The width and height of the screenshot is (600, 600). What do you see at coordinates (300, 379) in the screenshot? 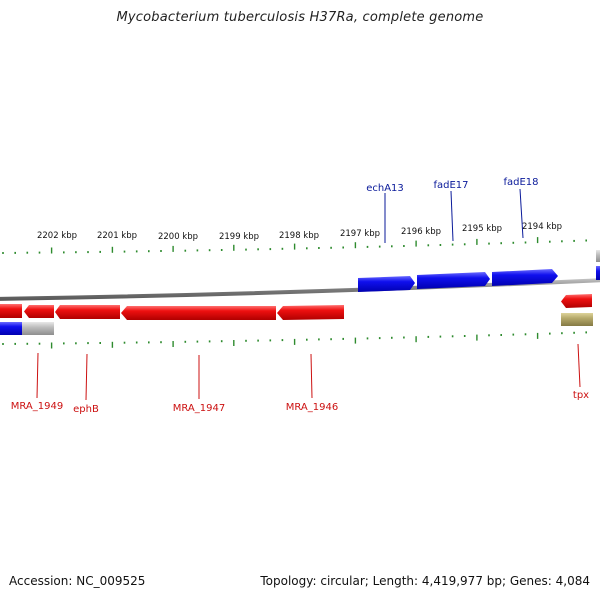
I see `reverse-gene-labels: MRA_1949 ephB MRA_1947 MRA_1946 tpx` at bounding box center [300, 379].